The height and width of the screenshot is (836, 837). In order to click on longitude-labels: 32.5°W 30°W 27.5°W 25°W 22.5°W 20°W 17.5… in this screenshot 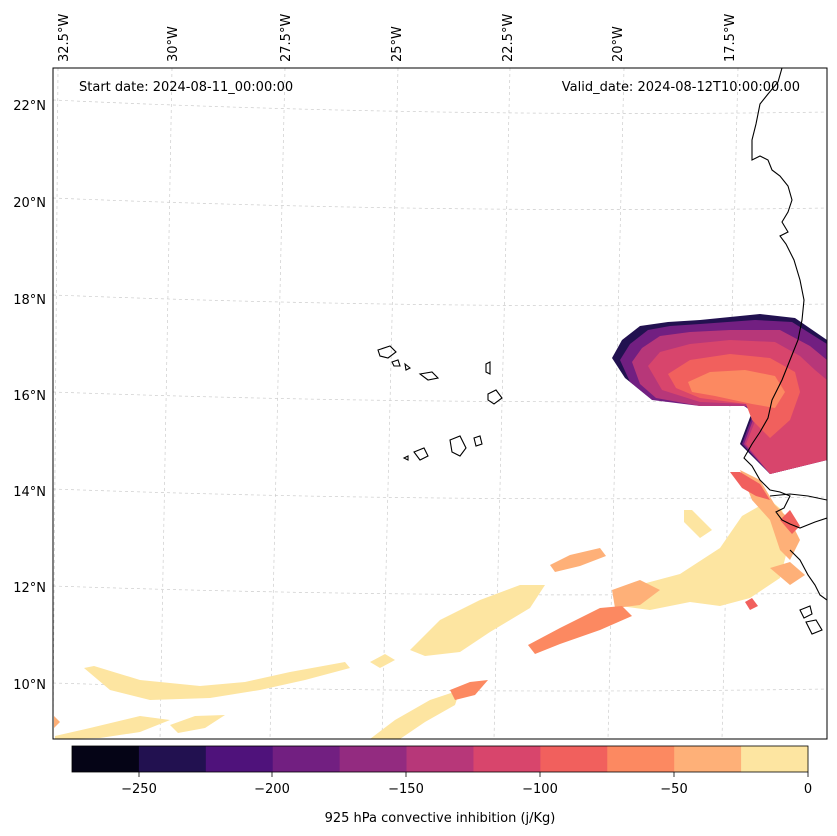, I will do `click(397, 38)`.